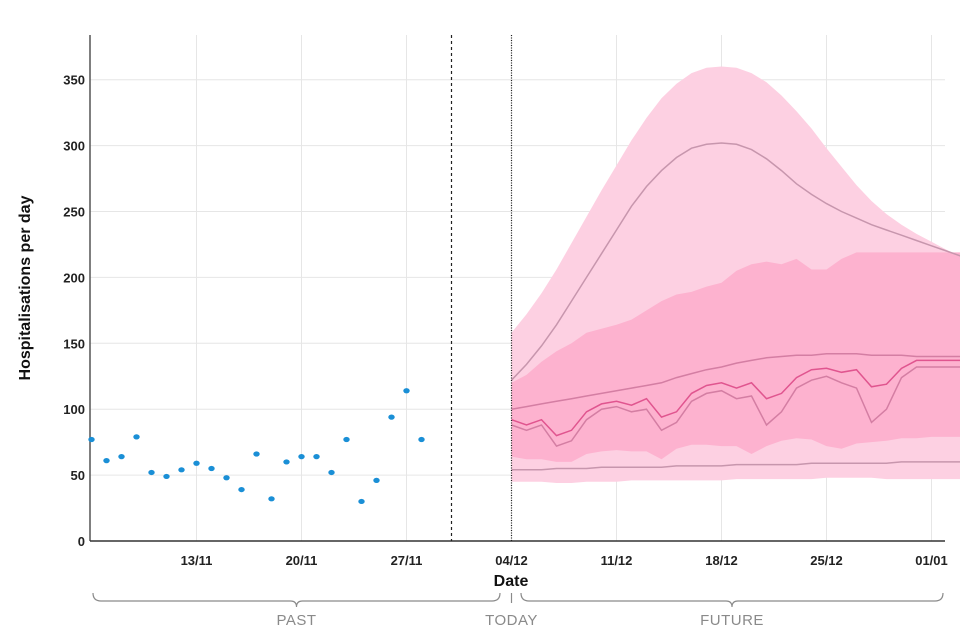 This screenshot has height=640, width=960. Describe the element at coordinates (511, 620) in the screenshot. I see `period-label: TODAY` at that location.